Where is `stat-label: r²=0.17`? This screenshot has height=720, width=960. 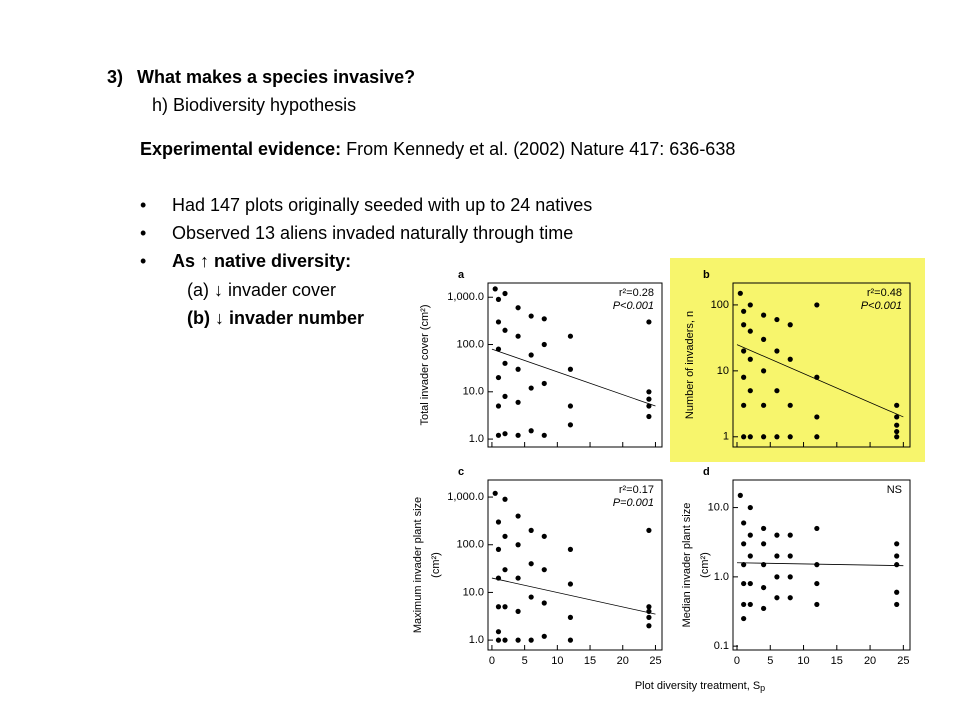 stat-label: r²=0.17 is located at coordinates (636, 490).